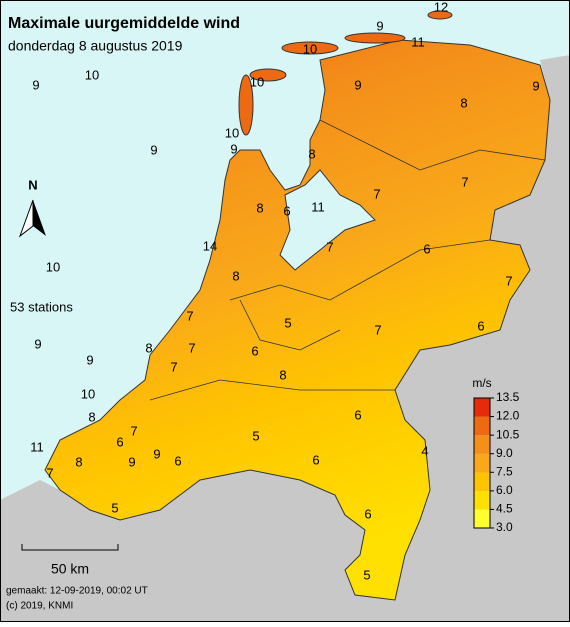  Describe the element at coordinates (345, 73) in the screenshot. I see `islands` at that location.